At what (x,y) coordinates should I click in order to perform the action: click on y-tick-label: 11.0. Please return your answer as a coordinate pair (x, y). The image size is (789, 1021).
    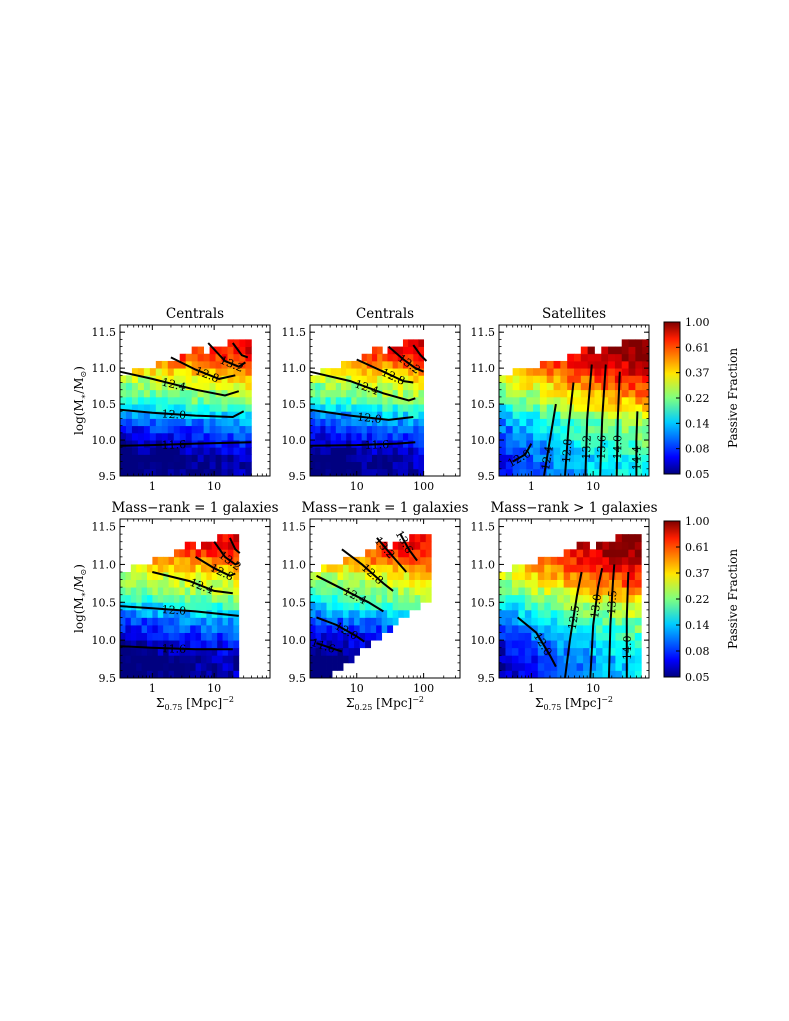
    Looking at the image, I should click on (294, 368).